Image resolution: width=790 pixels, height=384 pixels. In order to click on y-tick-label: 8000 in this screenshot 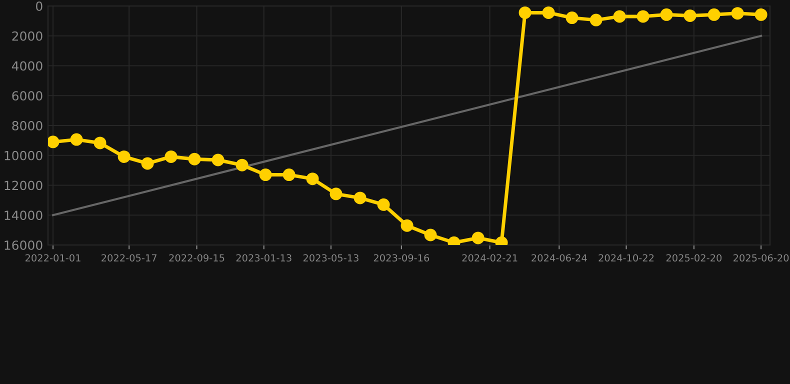, I will do `click(27, 125)`.